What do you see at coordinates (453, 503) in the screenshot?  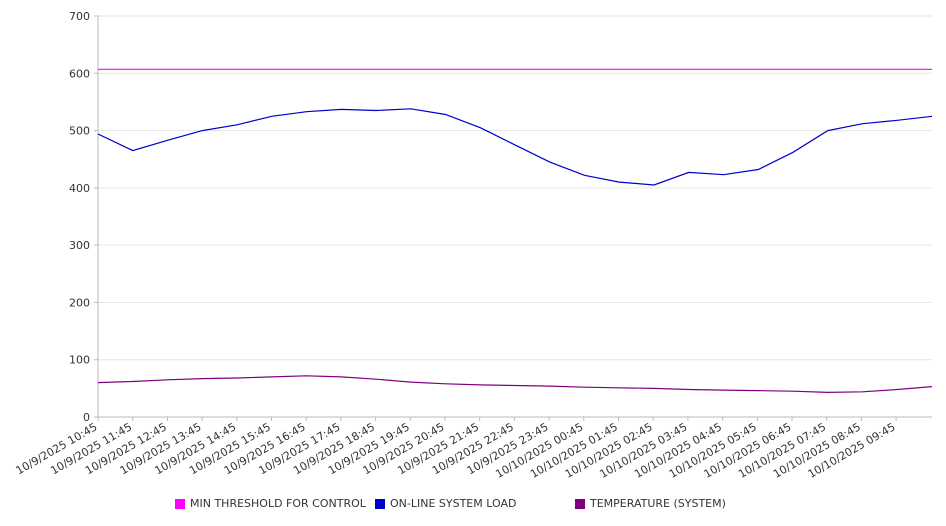 I see `legend-label-system-load: ON-LINE SYSTEM LOAD` at bounding box center [453, 503].